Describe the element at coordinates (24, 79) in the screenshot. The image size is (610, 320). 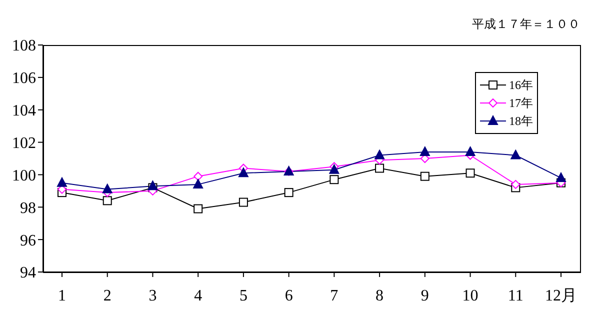
I see `y-tick-label: 106` at that location.